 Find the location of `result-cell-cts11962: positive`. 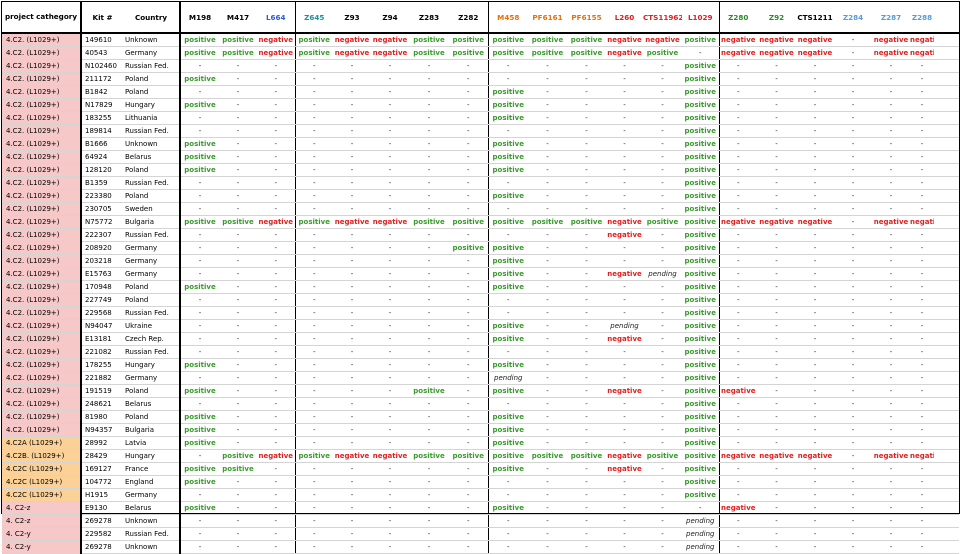

result-cell-cts11962: positive is located at coordinates (662, 53).